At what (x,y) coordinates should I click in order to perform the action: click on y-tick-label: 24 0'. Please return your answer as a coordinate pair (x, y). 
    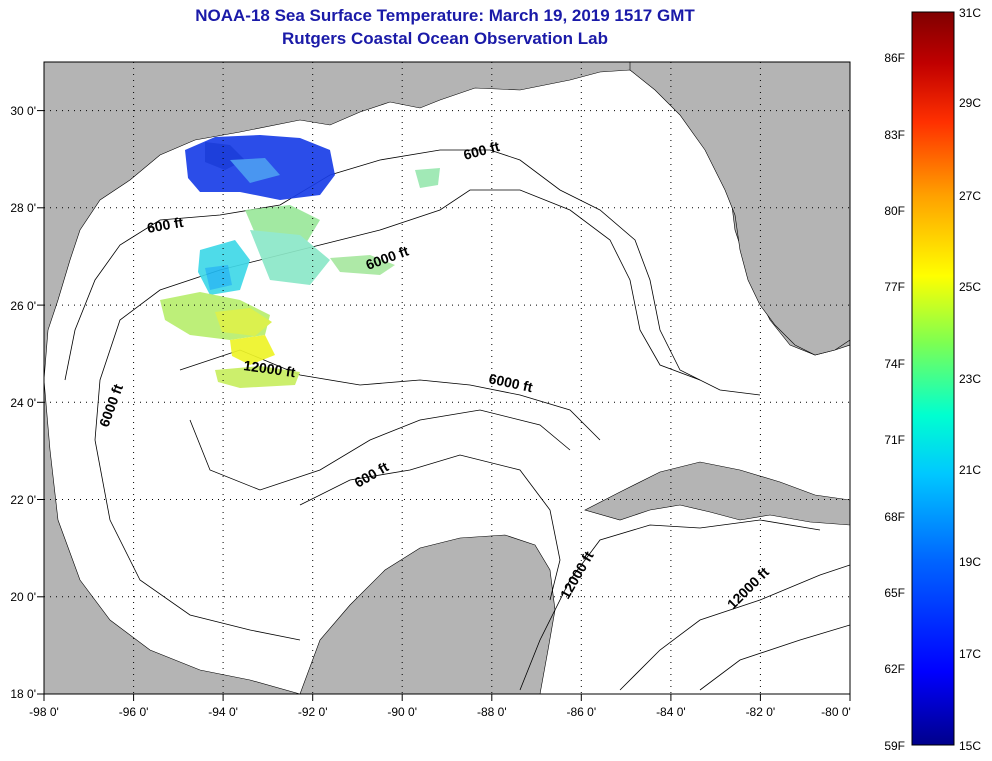
    Looking at the image, I should click on (23, 403).